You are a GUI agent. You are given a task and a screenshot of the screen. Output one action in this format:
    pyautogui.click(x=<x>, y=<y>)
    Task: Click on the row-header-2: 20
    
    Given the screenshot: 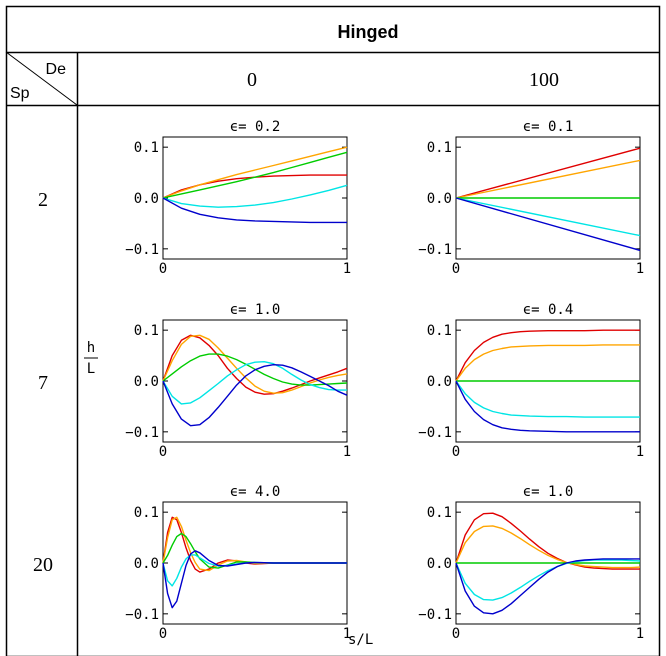 What is the action you would take?
    pyautogui.click(x=43, y=565)
    